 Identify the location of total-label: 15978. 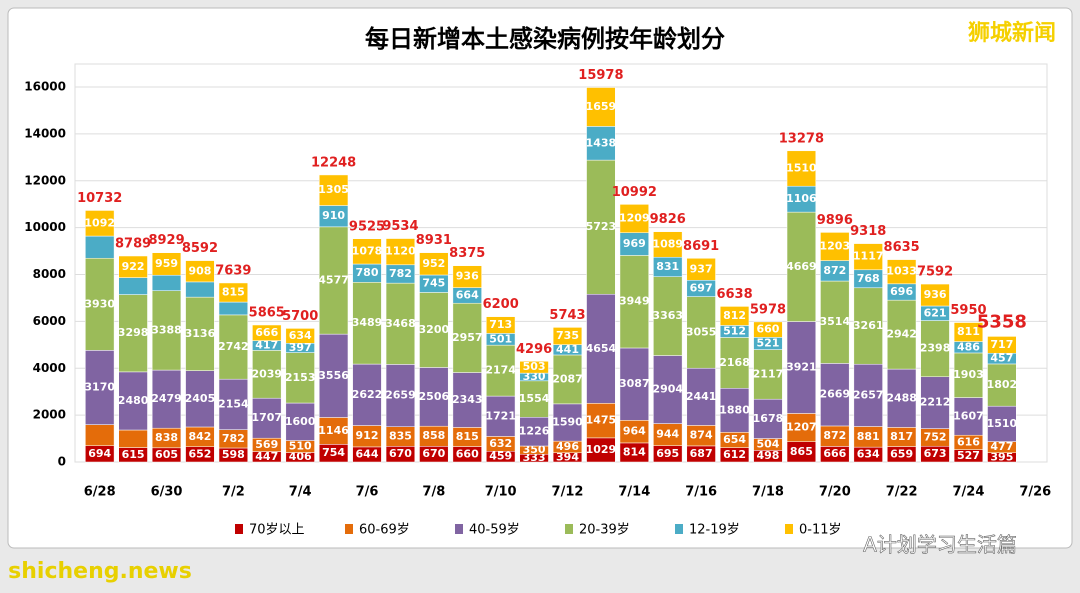
(600, 75).